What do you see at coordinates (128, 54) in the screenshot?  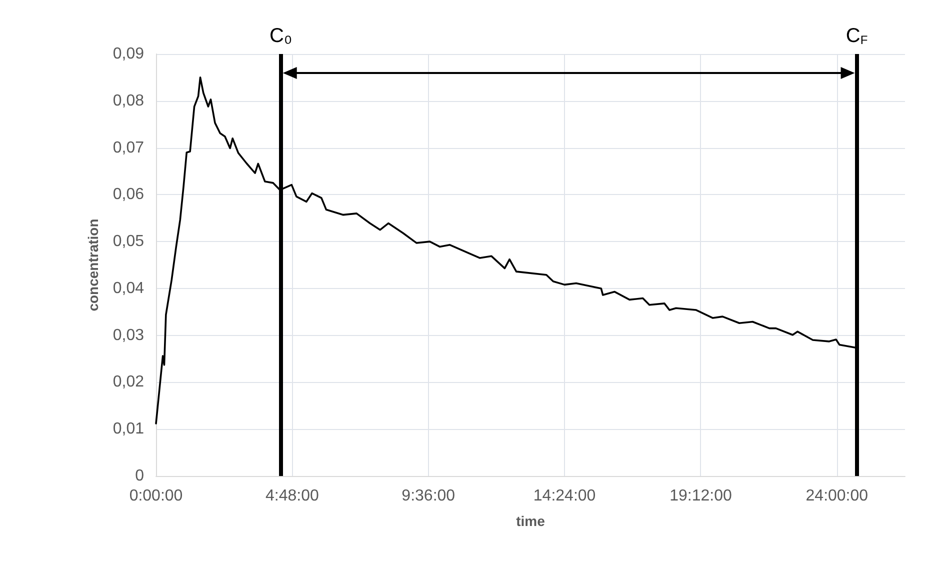 I see `y-tick-label: 0,09` at bounding box center [128, 54].